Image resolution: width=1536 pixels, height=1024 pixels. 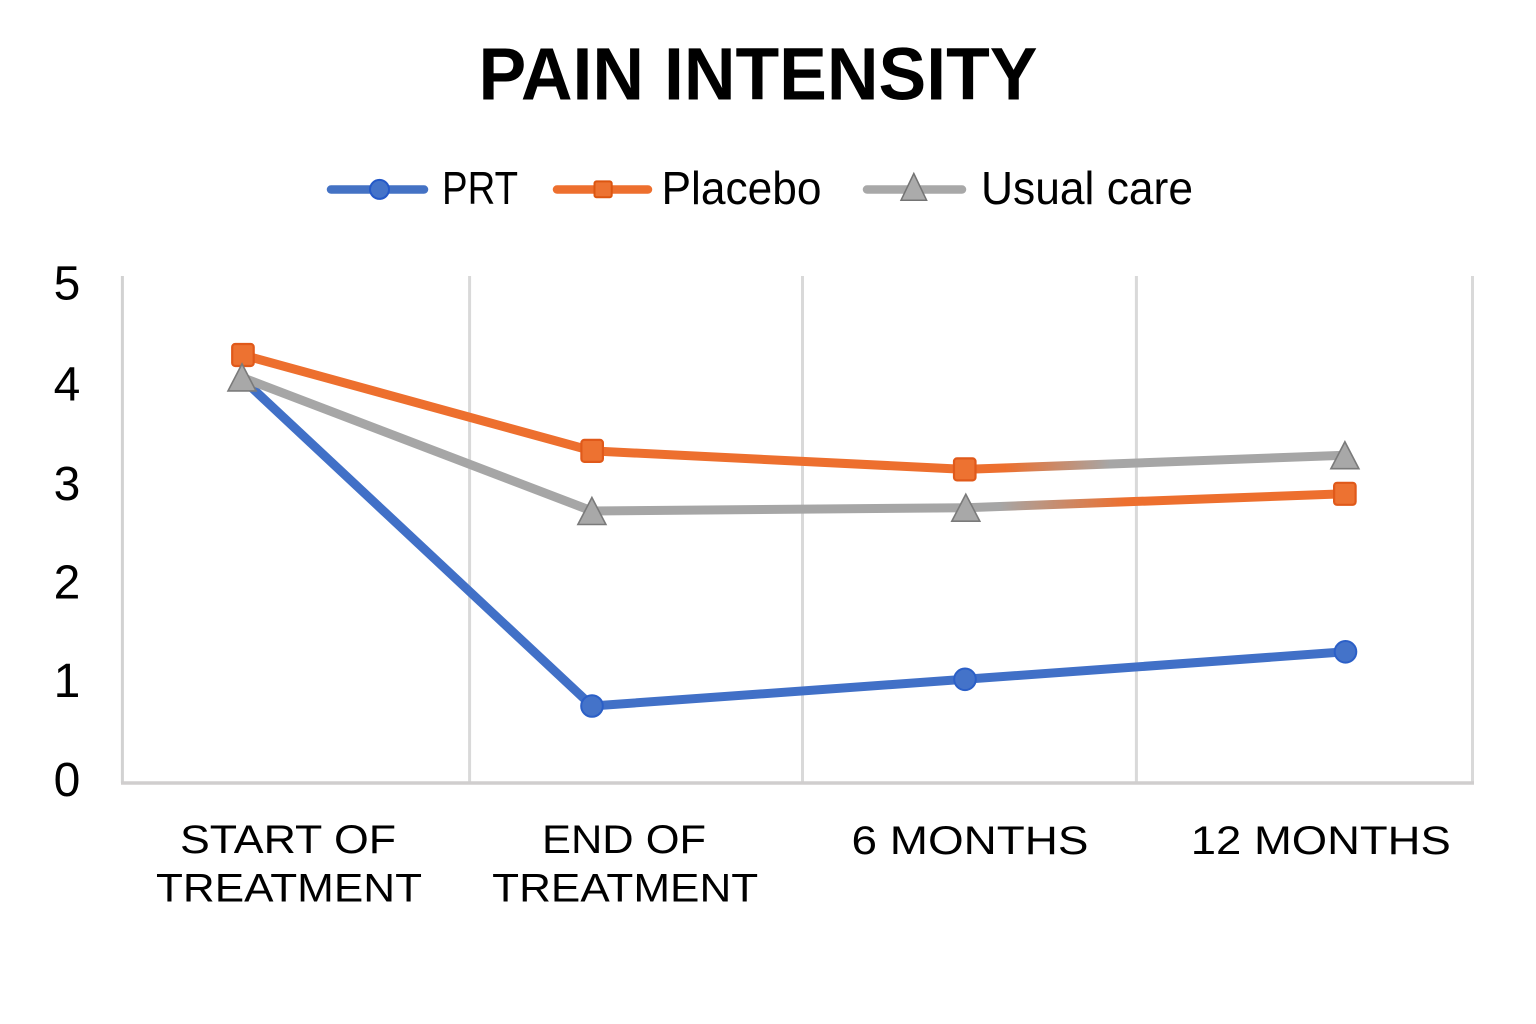 I want to click on svg-text: PAIN INTENSITY, so click(x=758, y=74).